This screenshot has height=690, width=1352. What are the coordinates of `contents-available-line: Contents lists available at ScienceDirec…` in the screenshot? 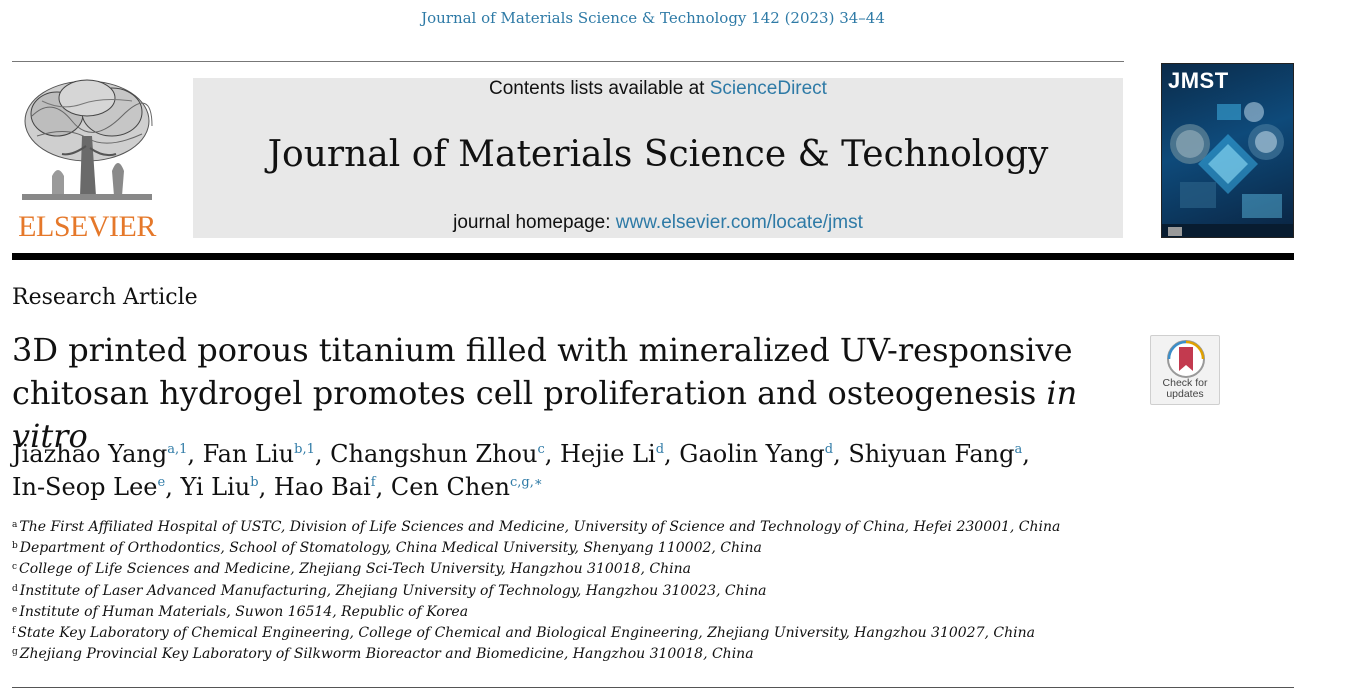 It's located at (658, 89).